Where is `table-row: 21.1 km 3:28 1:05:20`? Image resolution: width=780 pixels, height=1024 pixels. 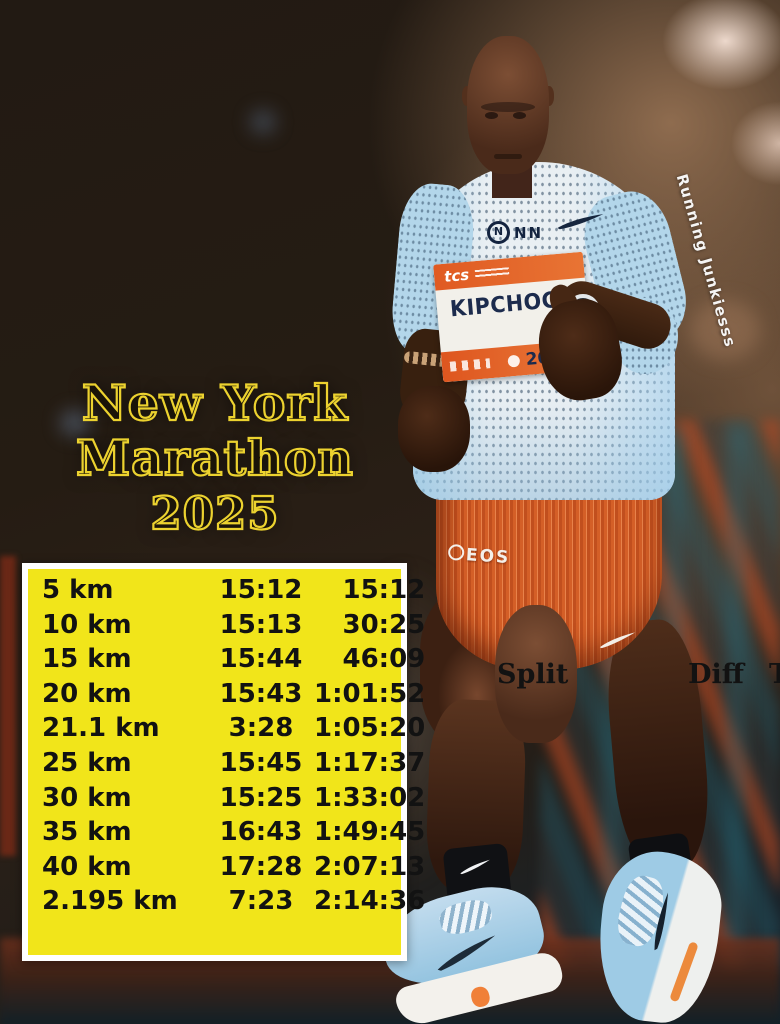
table-row: 21.1 km 3:28 1:05:20 is located at coordinates (234, 728).